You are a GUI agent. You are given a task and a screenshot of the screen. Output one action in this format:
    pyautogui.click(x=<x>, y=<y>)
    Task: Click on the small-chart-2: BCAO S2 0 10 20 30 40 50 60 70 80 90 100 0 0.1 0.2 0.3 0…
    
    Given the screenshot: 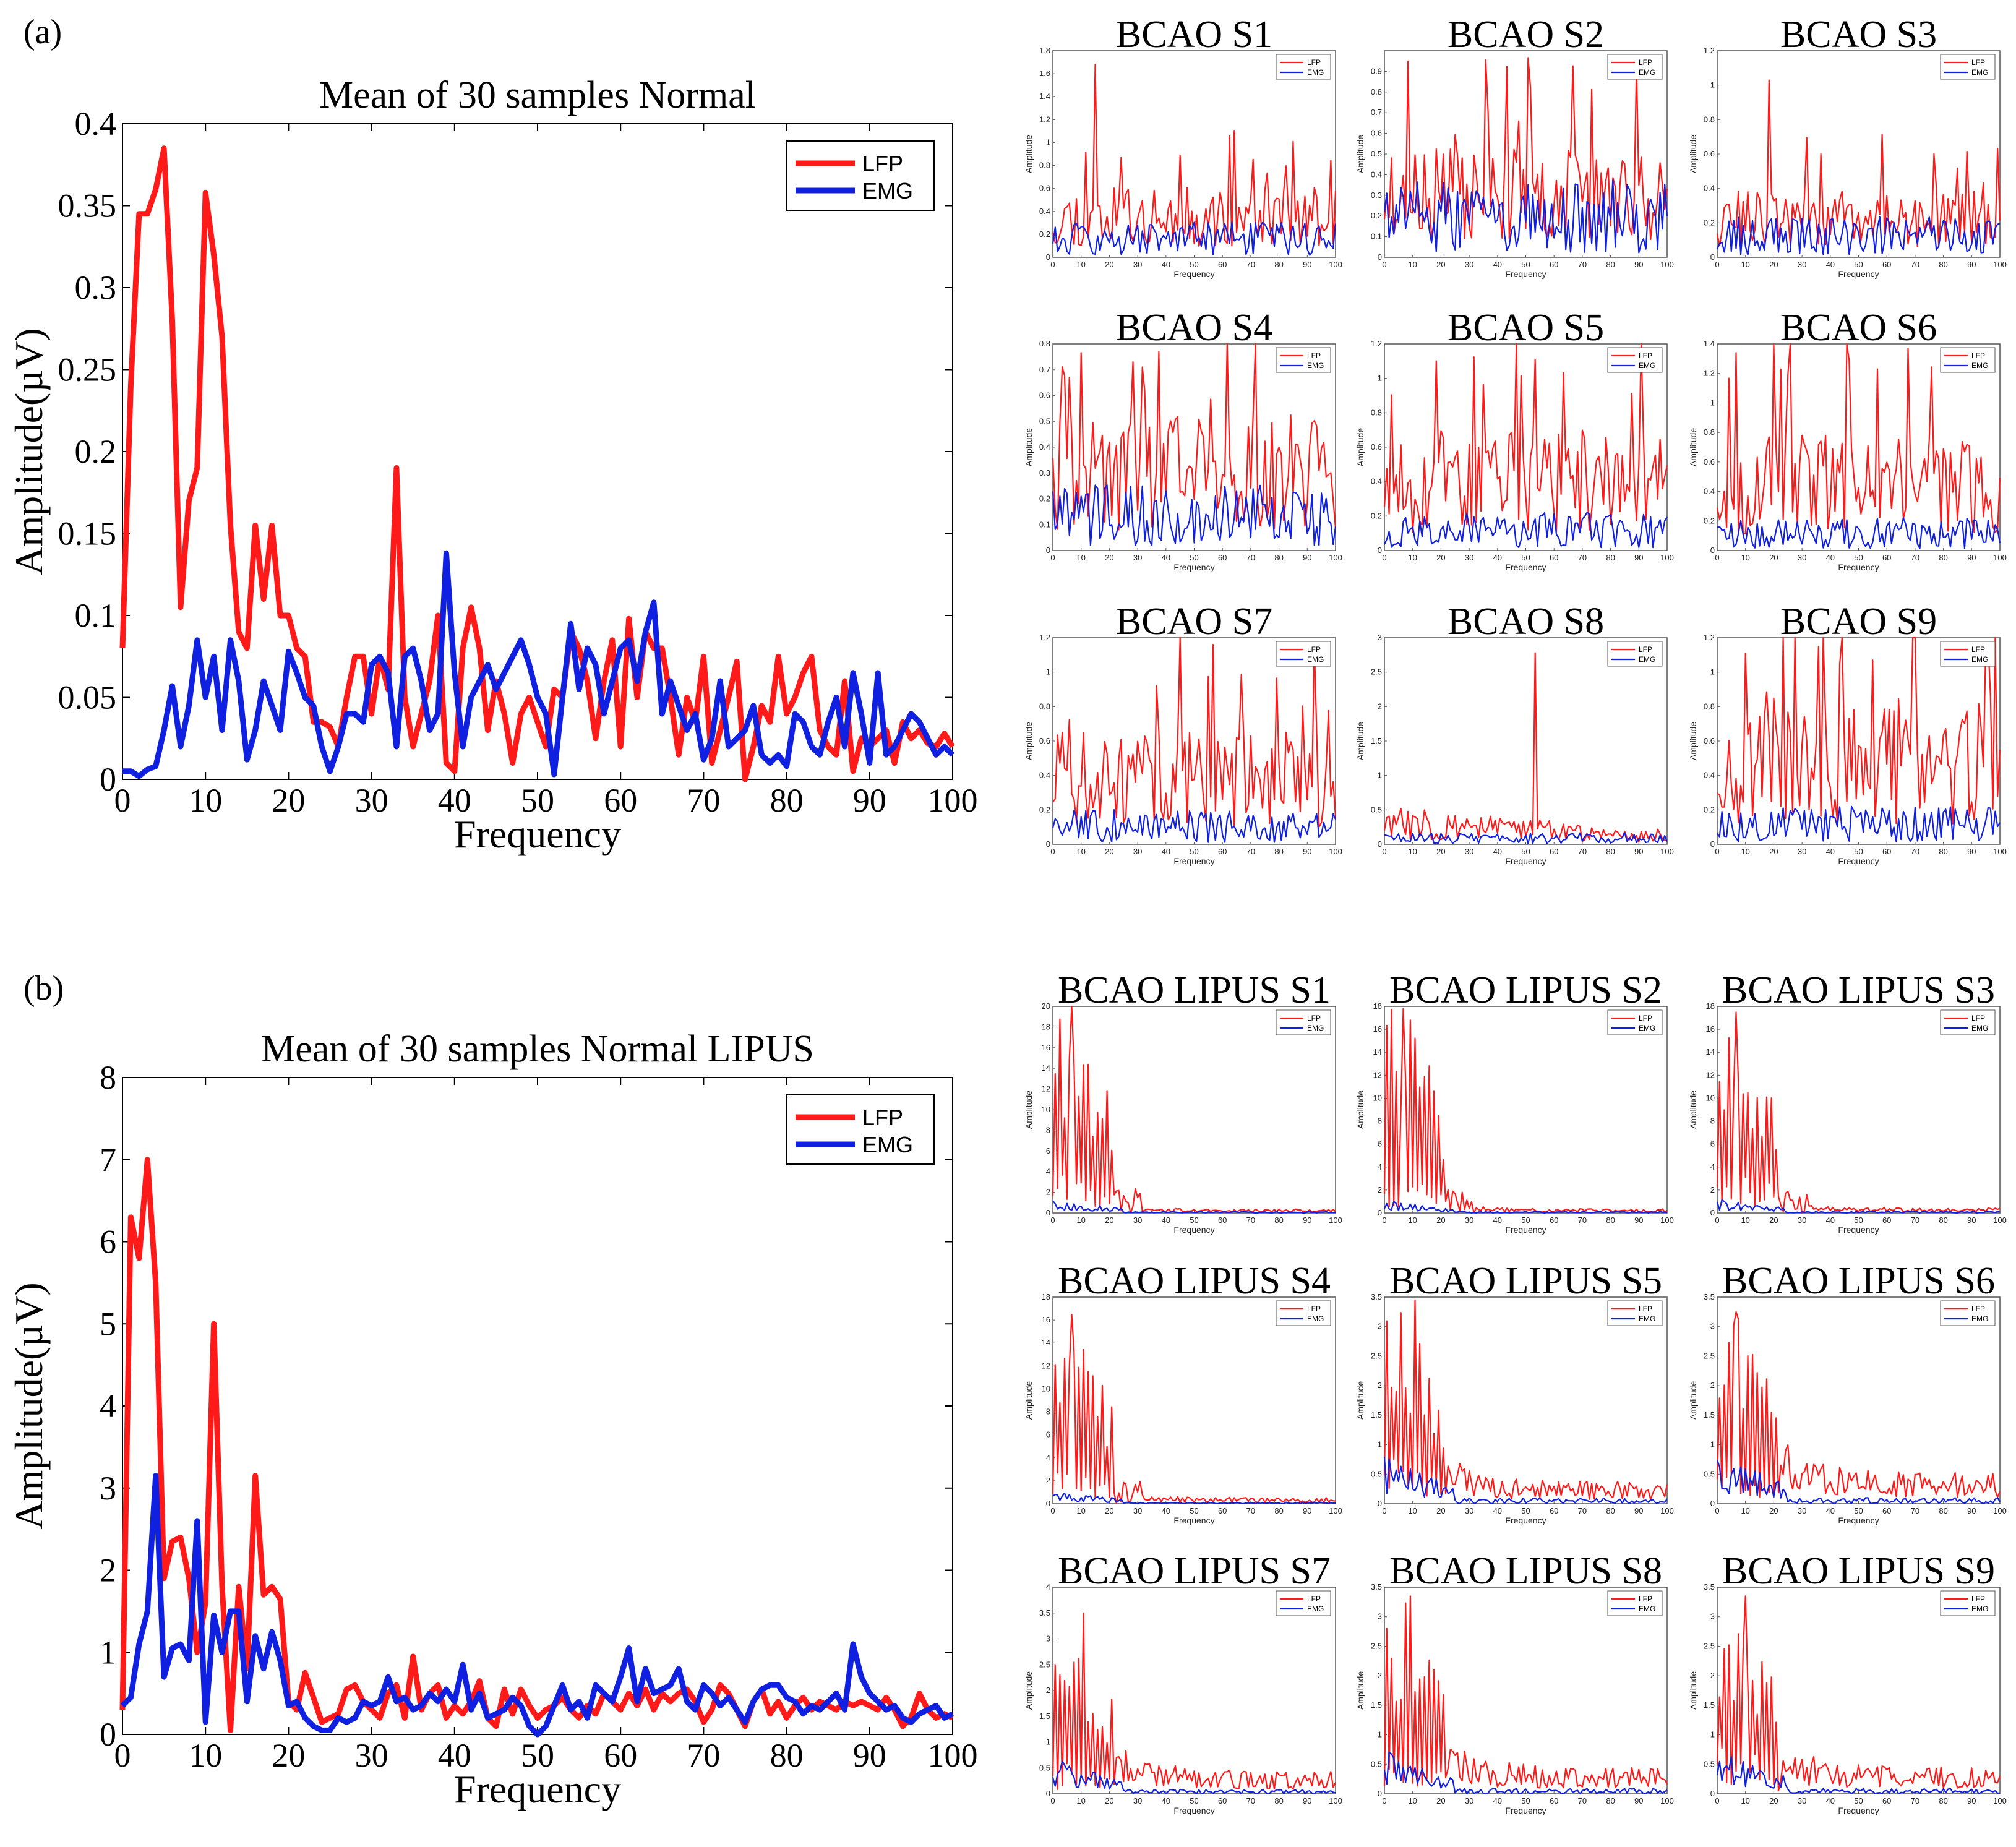 What is the action you would take?
    pyautogui.click(x=1514, y=146)
    